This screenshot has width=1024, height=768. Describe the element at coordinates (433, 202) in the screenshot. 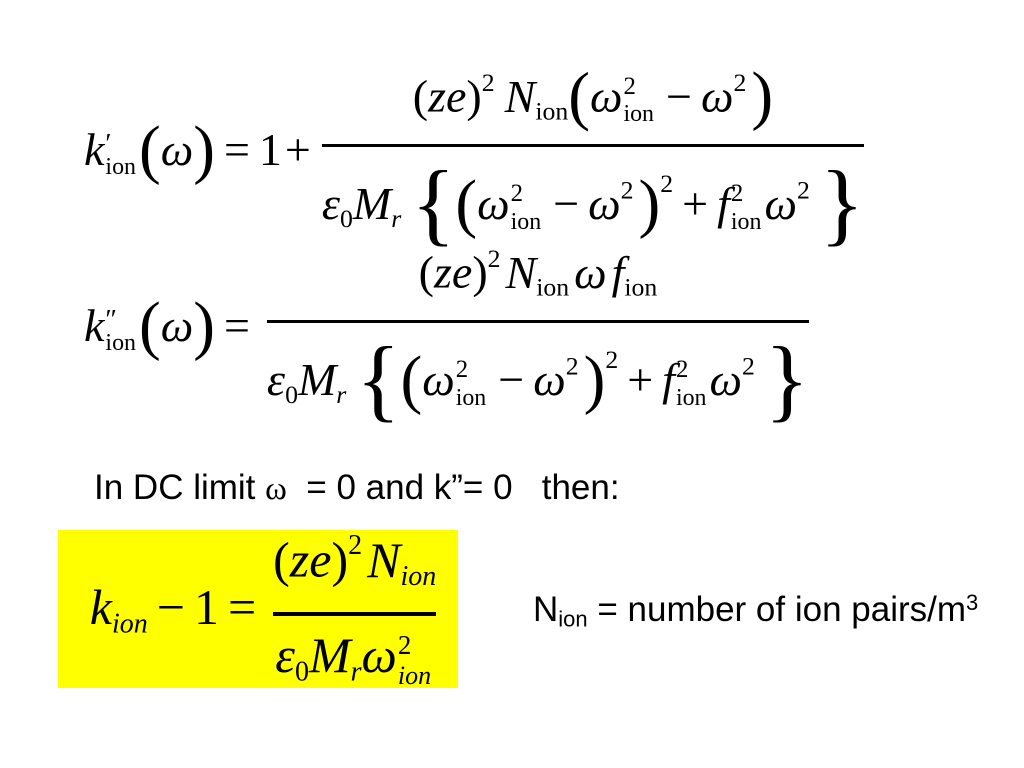

I see `open-brace: {` at that location.